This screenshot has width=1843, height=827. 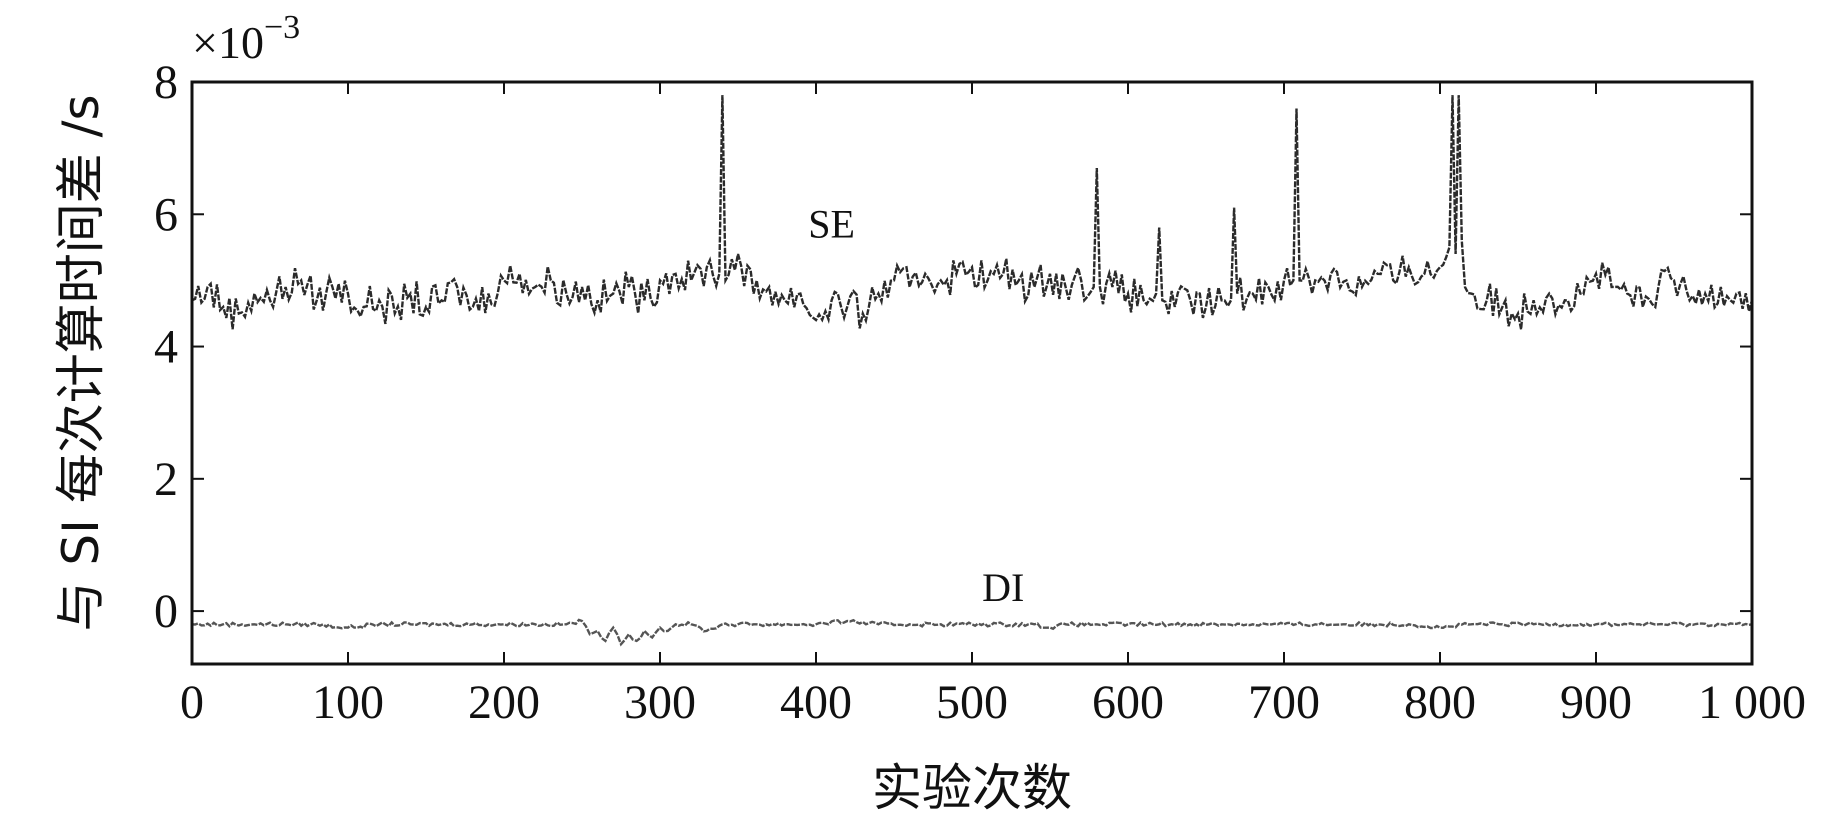 I want to click on y-tick-labels: 0 2 4 6 8, so click(x=166, y=347).